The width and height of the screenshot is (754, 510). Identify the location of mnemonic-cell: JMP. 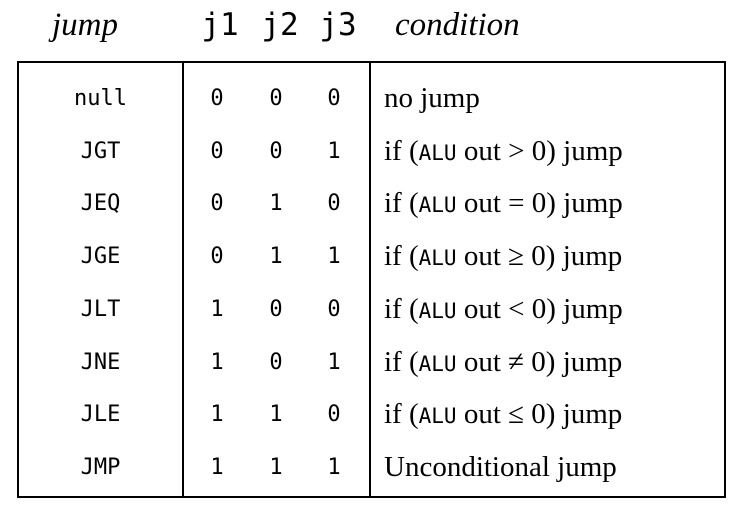
(100, 467).